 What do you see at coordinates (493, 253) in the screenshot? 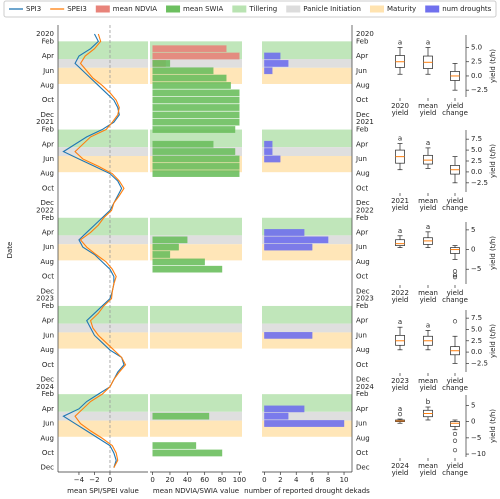
I see `y-axis-label: yield (t/h)` at bounding box center [493, 253].